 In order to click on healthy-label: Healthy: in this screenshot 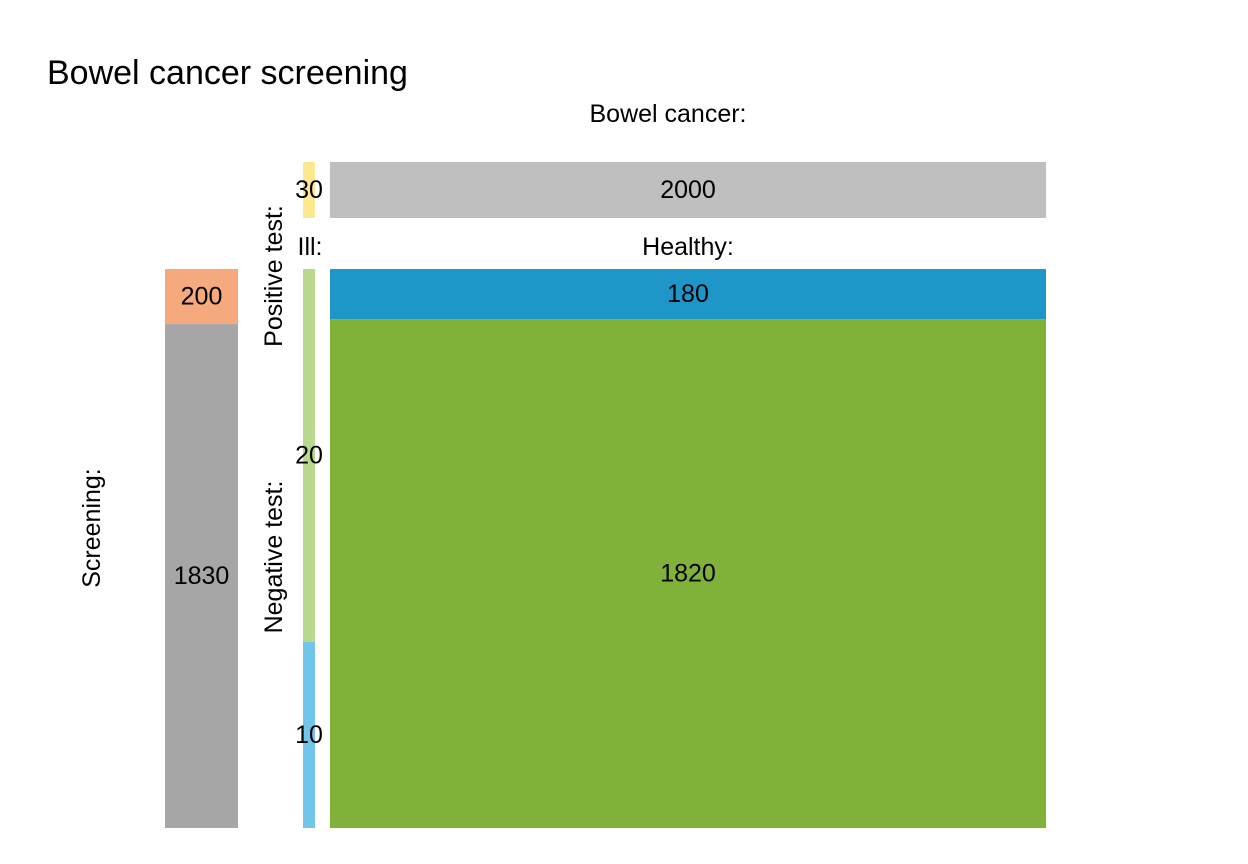, I will do `click(688, 247)`.